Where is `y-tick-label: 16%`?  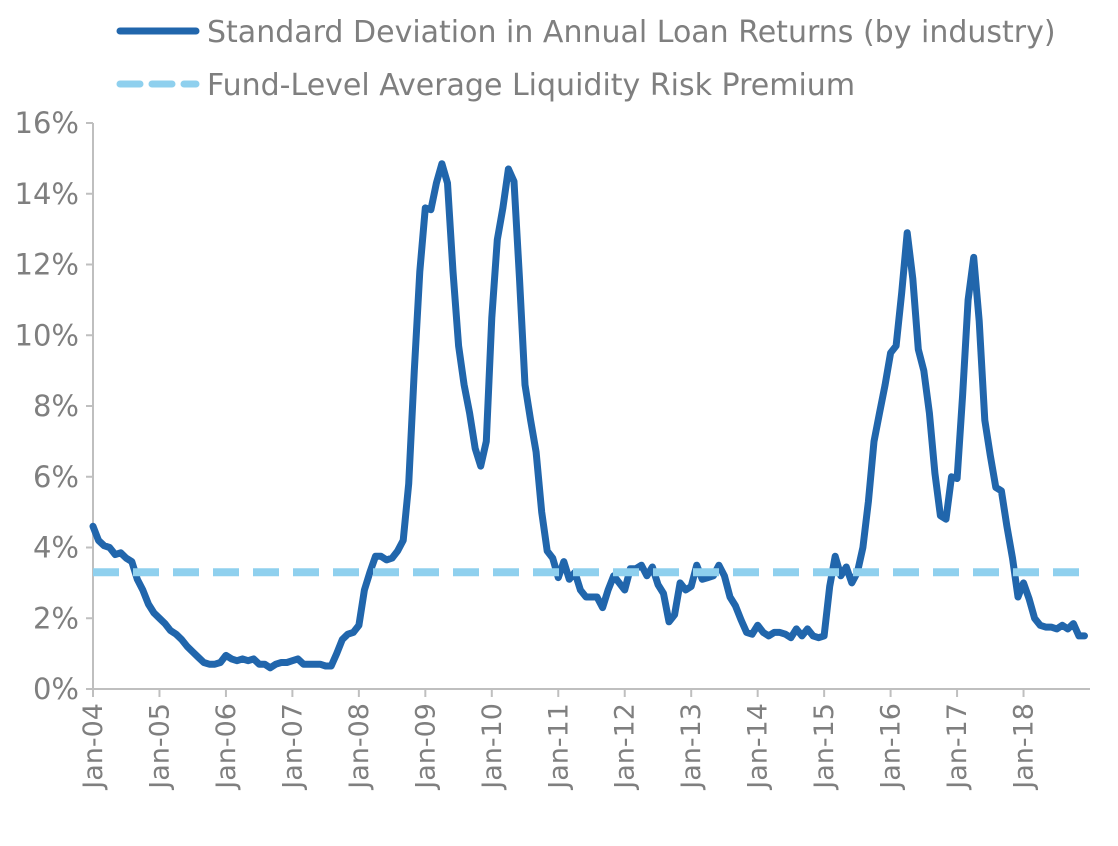 y-tick-label: 16% is located at coordinates (47, 123).